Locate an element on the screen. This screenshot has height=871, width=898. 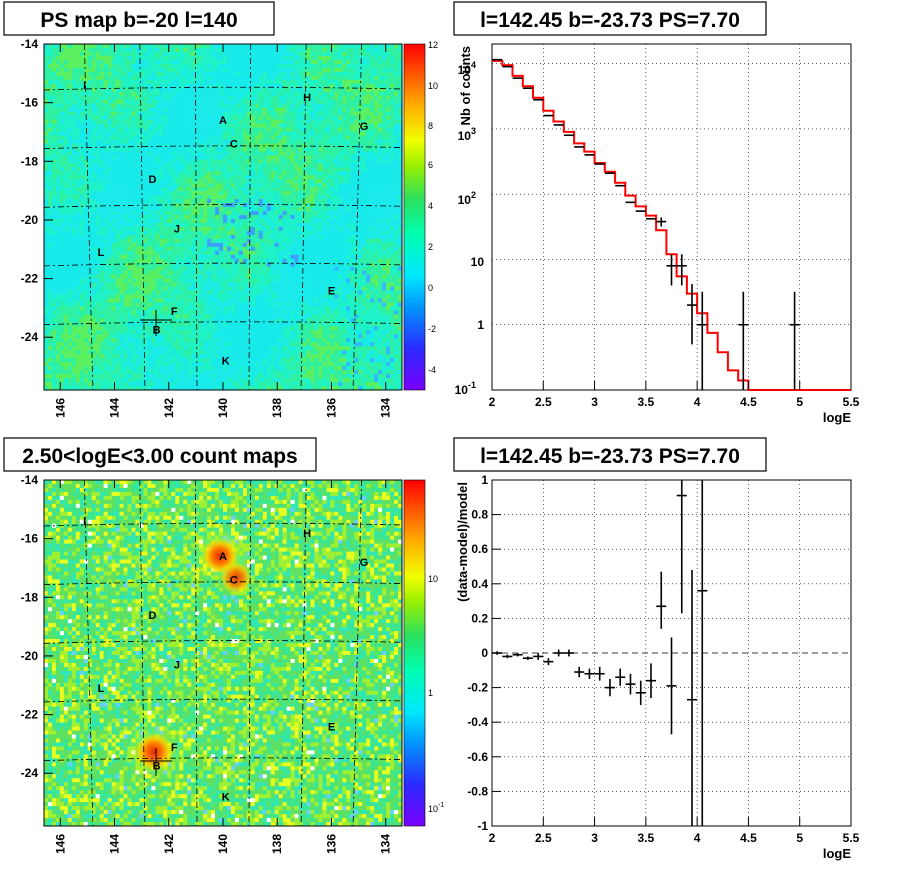
source-marker-label: E is located at coordinates (331, 291).